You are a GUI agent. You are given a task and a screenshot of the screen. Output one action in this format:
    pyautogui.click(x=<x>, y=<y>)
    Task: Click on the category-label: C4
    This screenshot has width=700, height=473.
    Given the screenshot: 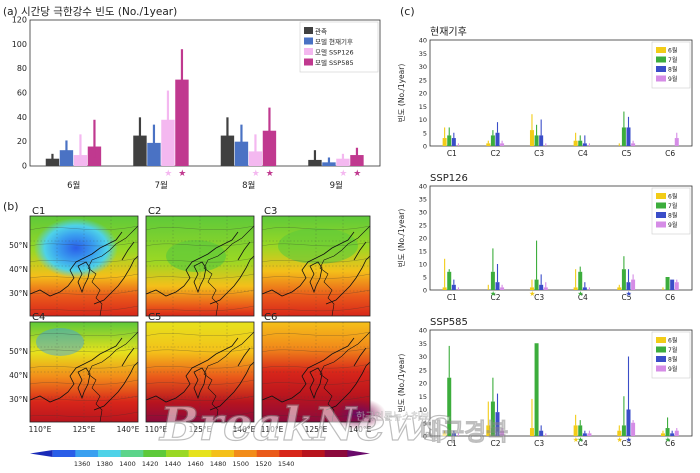 What is the action you would take?
    pyautogui.click(x=583, y=443)
    